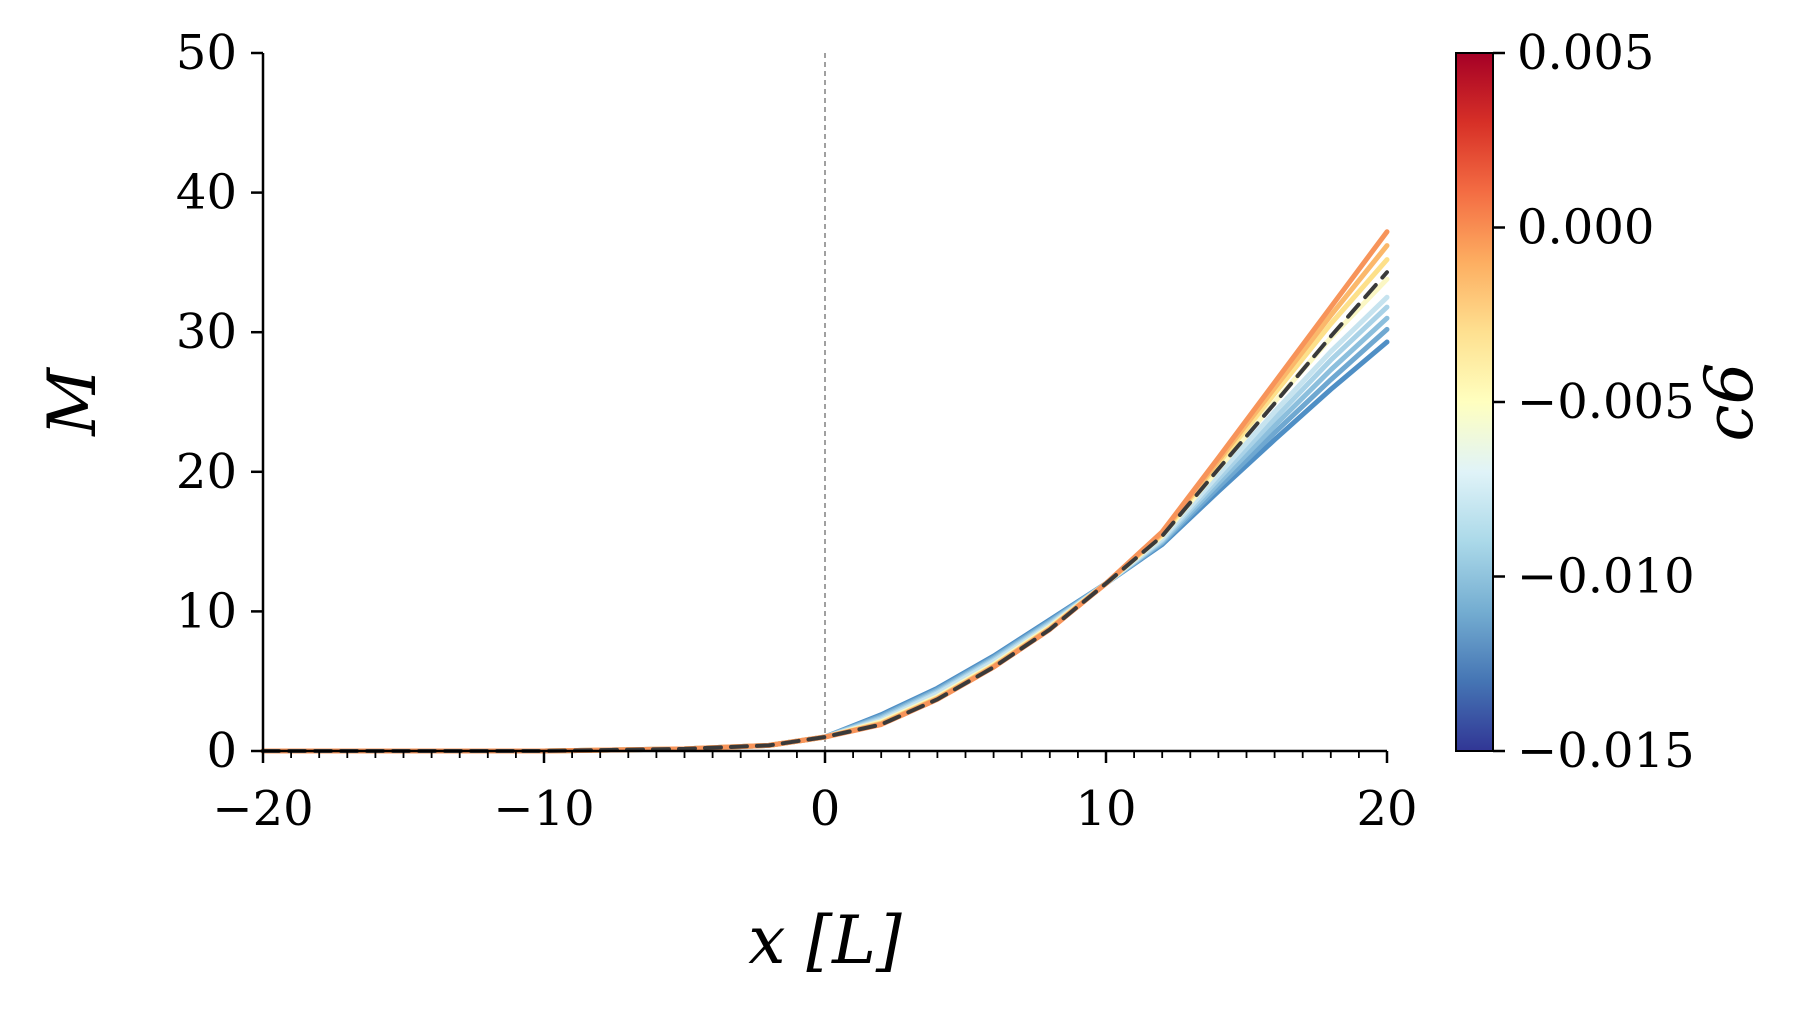  Describe the element at coordinates (543, 809) in the screenshot. I see `x-tick-label: −10` at that location.